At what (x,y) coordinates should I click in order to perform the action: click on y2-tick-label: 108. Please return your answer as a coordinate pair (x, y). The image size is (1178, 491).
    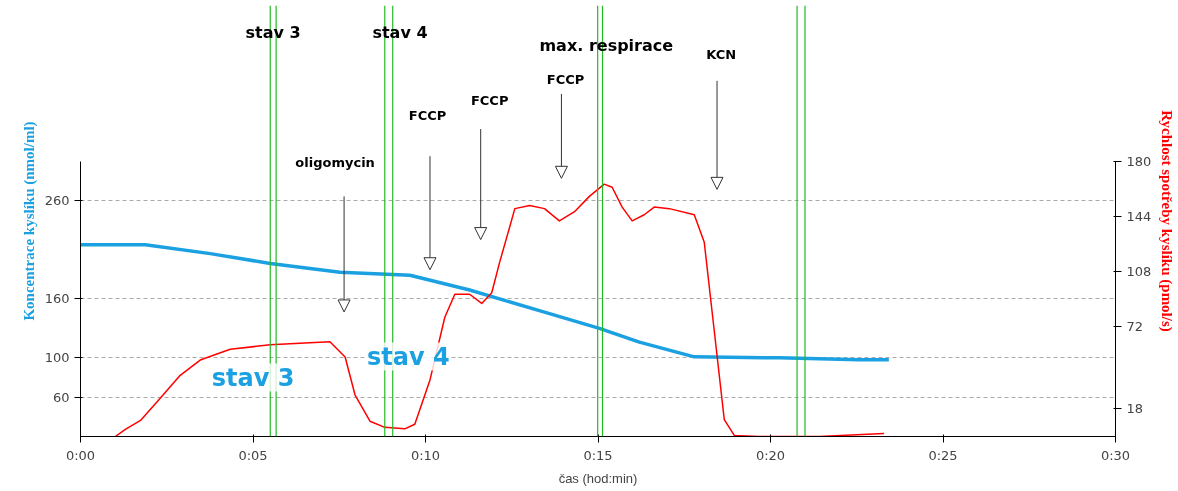
    Looking at the image, I should click on (1139, 271).